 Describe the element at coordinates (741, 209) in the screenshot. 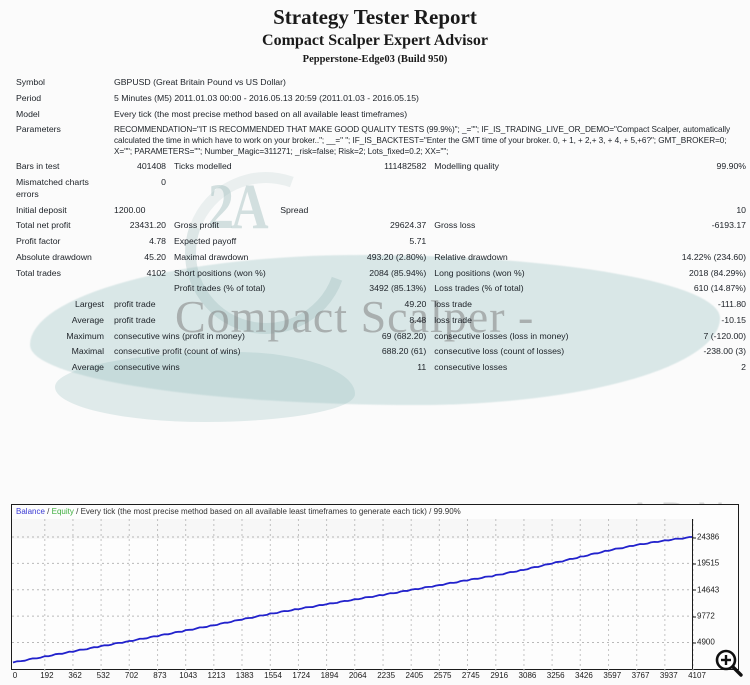

I see `spread-value: 10` at that location.